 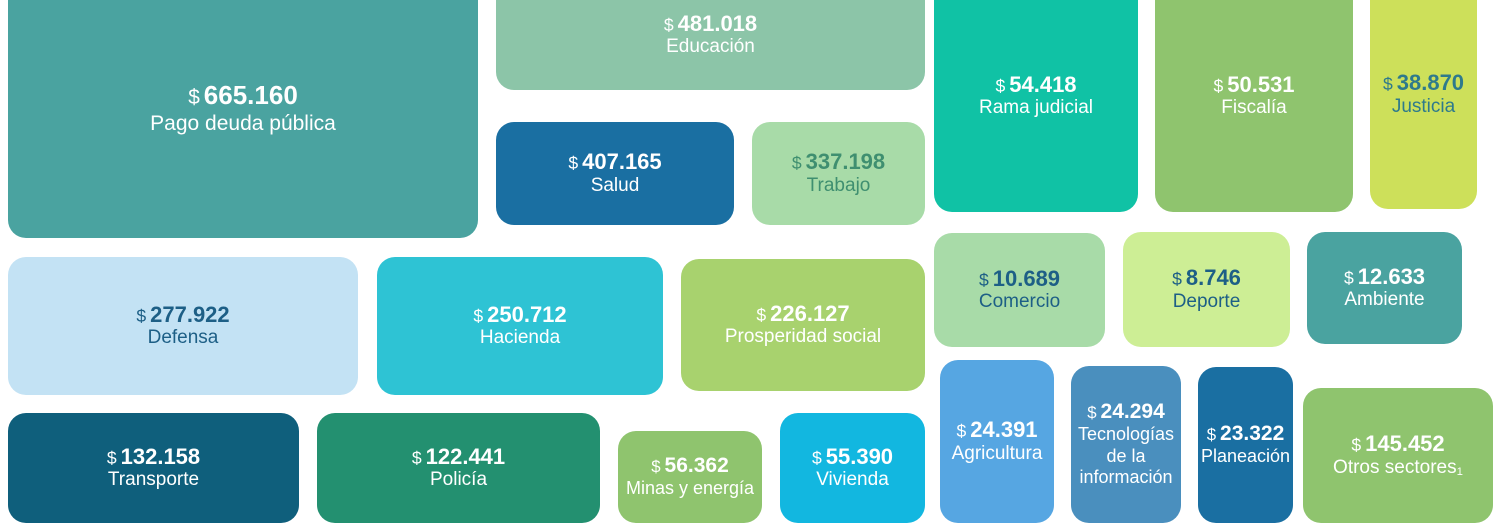 I want to click on tile-value: $24.294, so click(x=1126, y=412).